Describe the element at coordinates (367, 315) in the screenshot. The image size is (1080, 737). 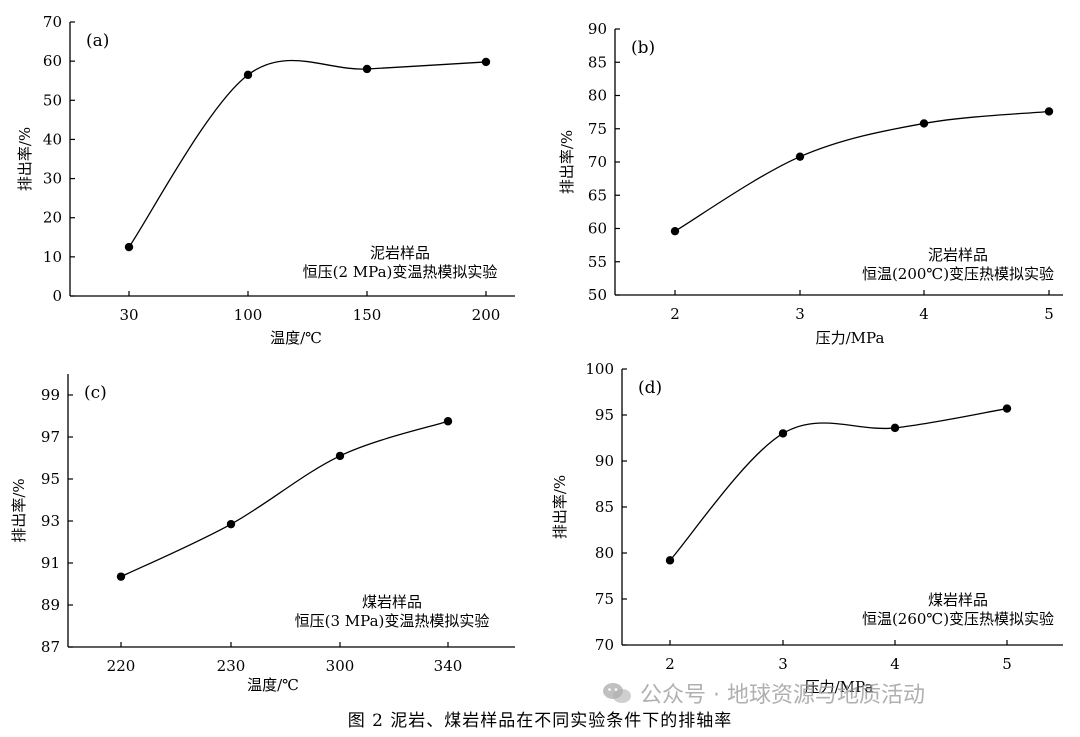
I see `x-tick-label: 150` at that location.